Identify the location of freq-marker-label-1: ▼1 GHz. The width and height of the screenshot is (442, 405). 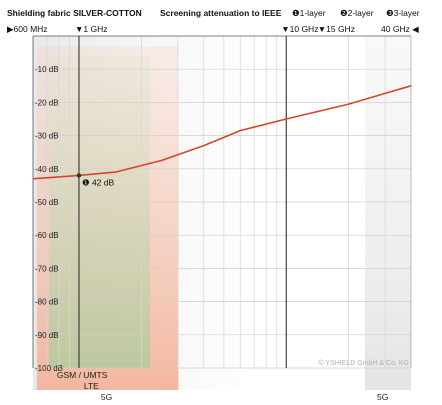
(91, 29).